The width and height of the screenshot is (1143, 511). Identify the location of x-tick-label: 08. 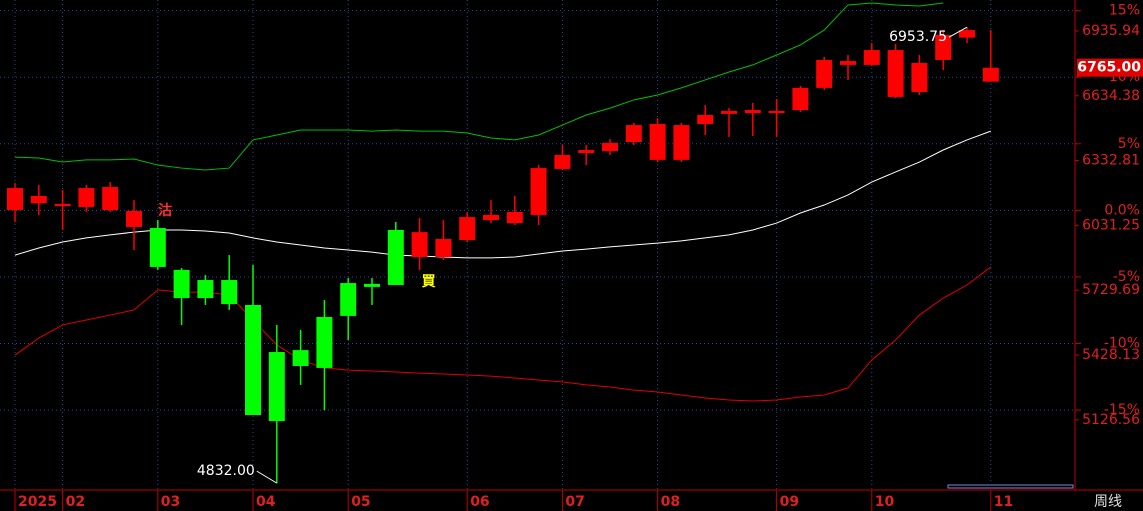
(670, 502).